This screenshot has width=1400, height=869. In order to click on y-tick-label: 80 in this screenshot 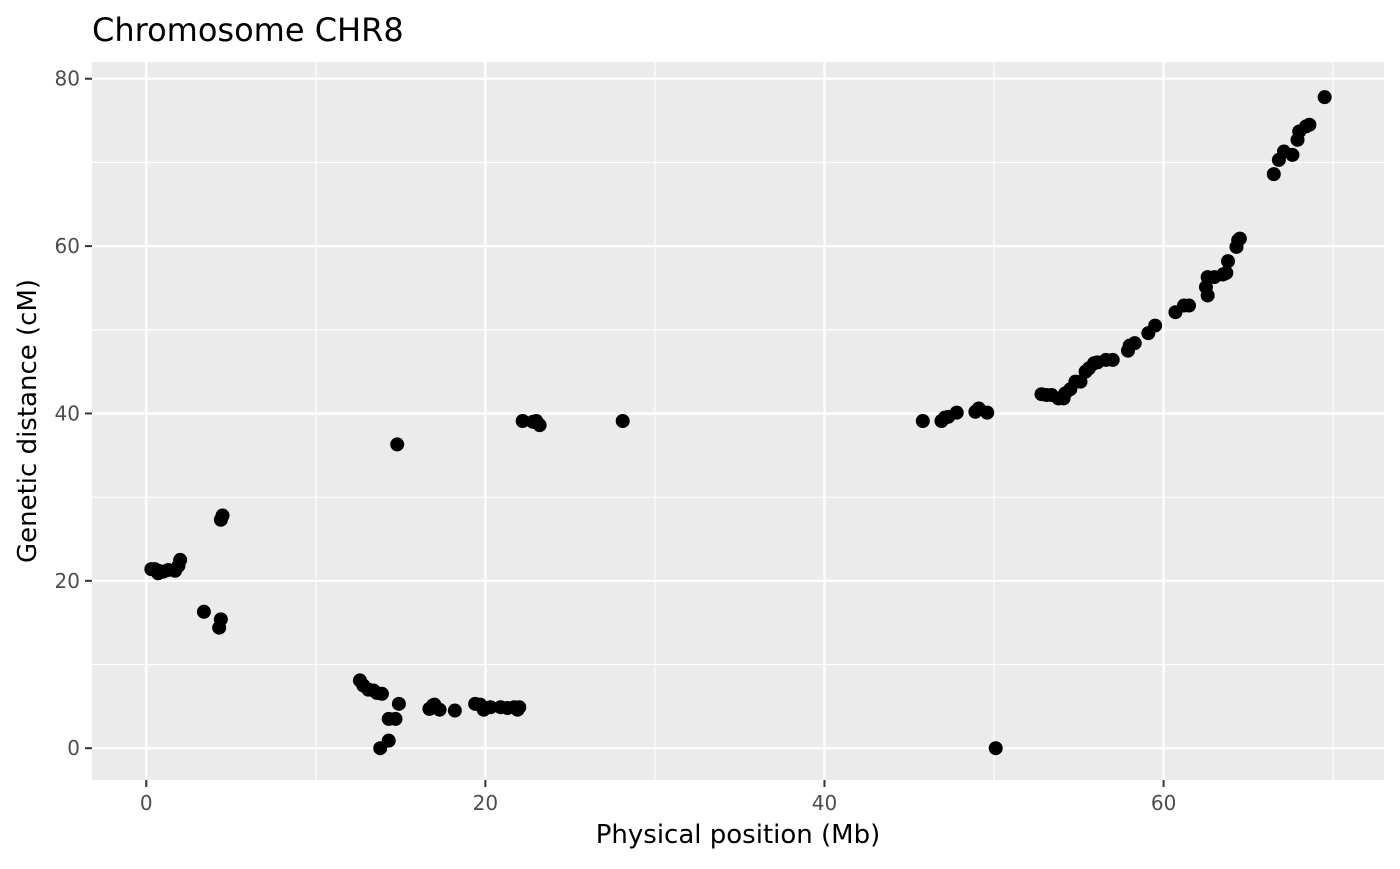, I will do `click(67, 79)`.